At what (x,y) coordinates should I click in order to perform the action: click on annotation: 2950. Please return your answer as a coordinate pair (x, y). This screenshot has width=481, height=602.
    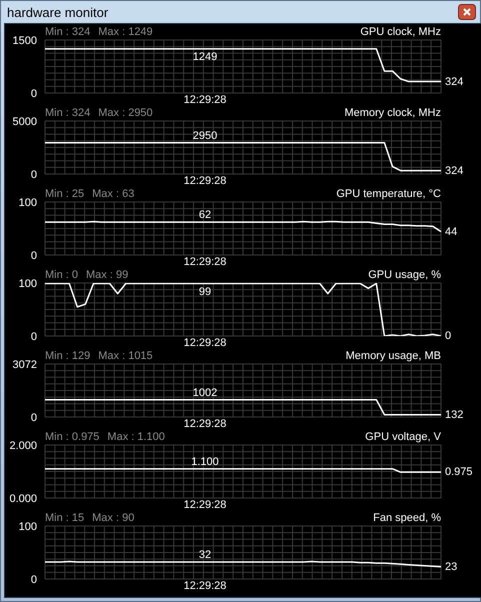
    Looking at the image, I should click on (205, 136).